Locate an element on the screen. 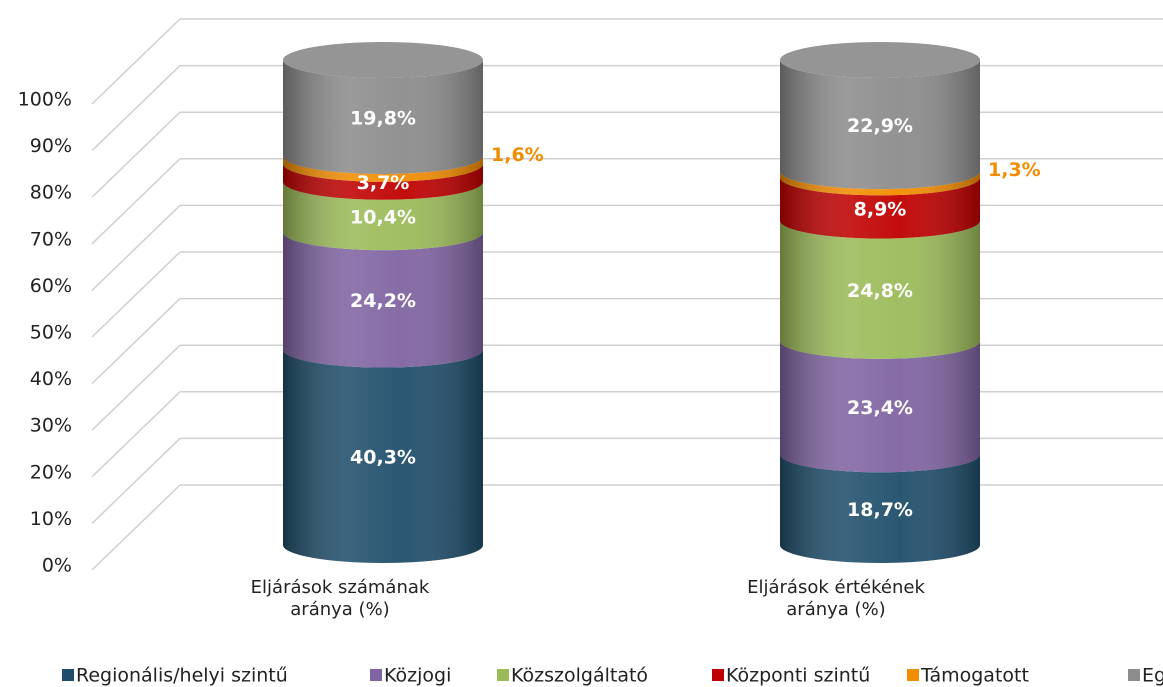 Image resolution: width=1163 pixels, height=687 pixels. value-label: 1,3% is located at coordinates (1014, 170).